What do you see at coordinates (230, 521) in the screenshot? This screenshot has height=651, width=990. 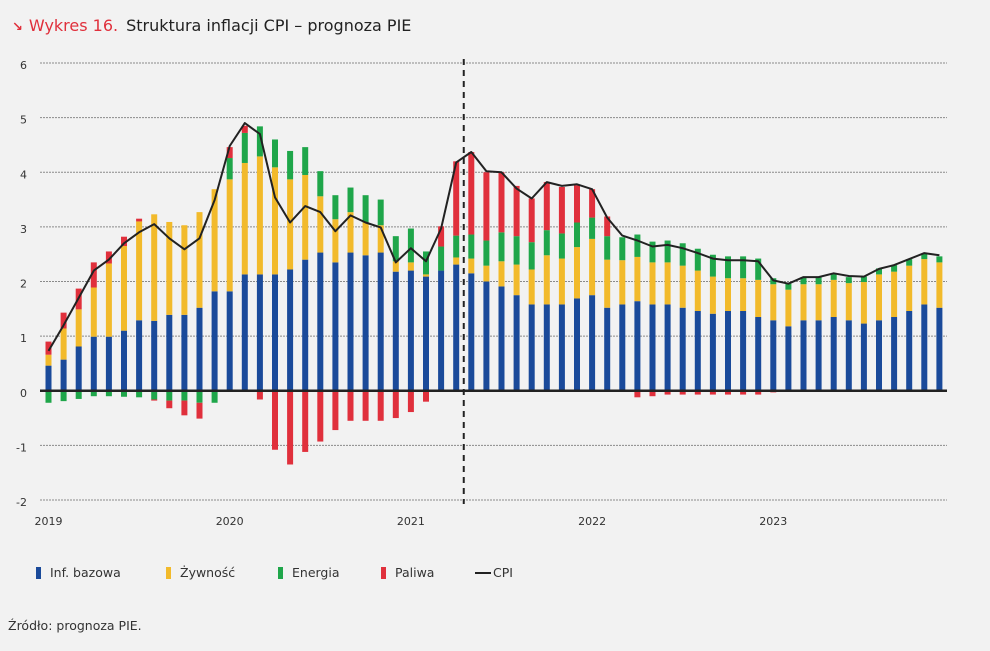 I see `x-tick-label: 2020` at bounding box center [230, 521].